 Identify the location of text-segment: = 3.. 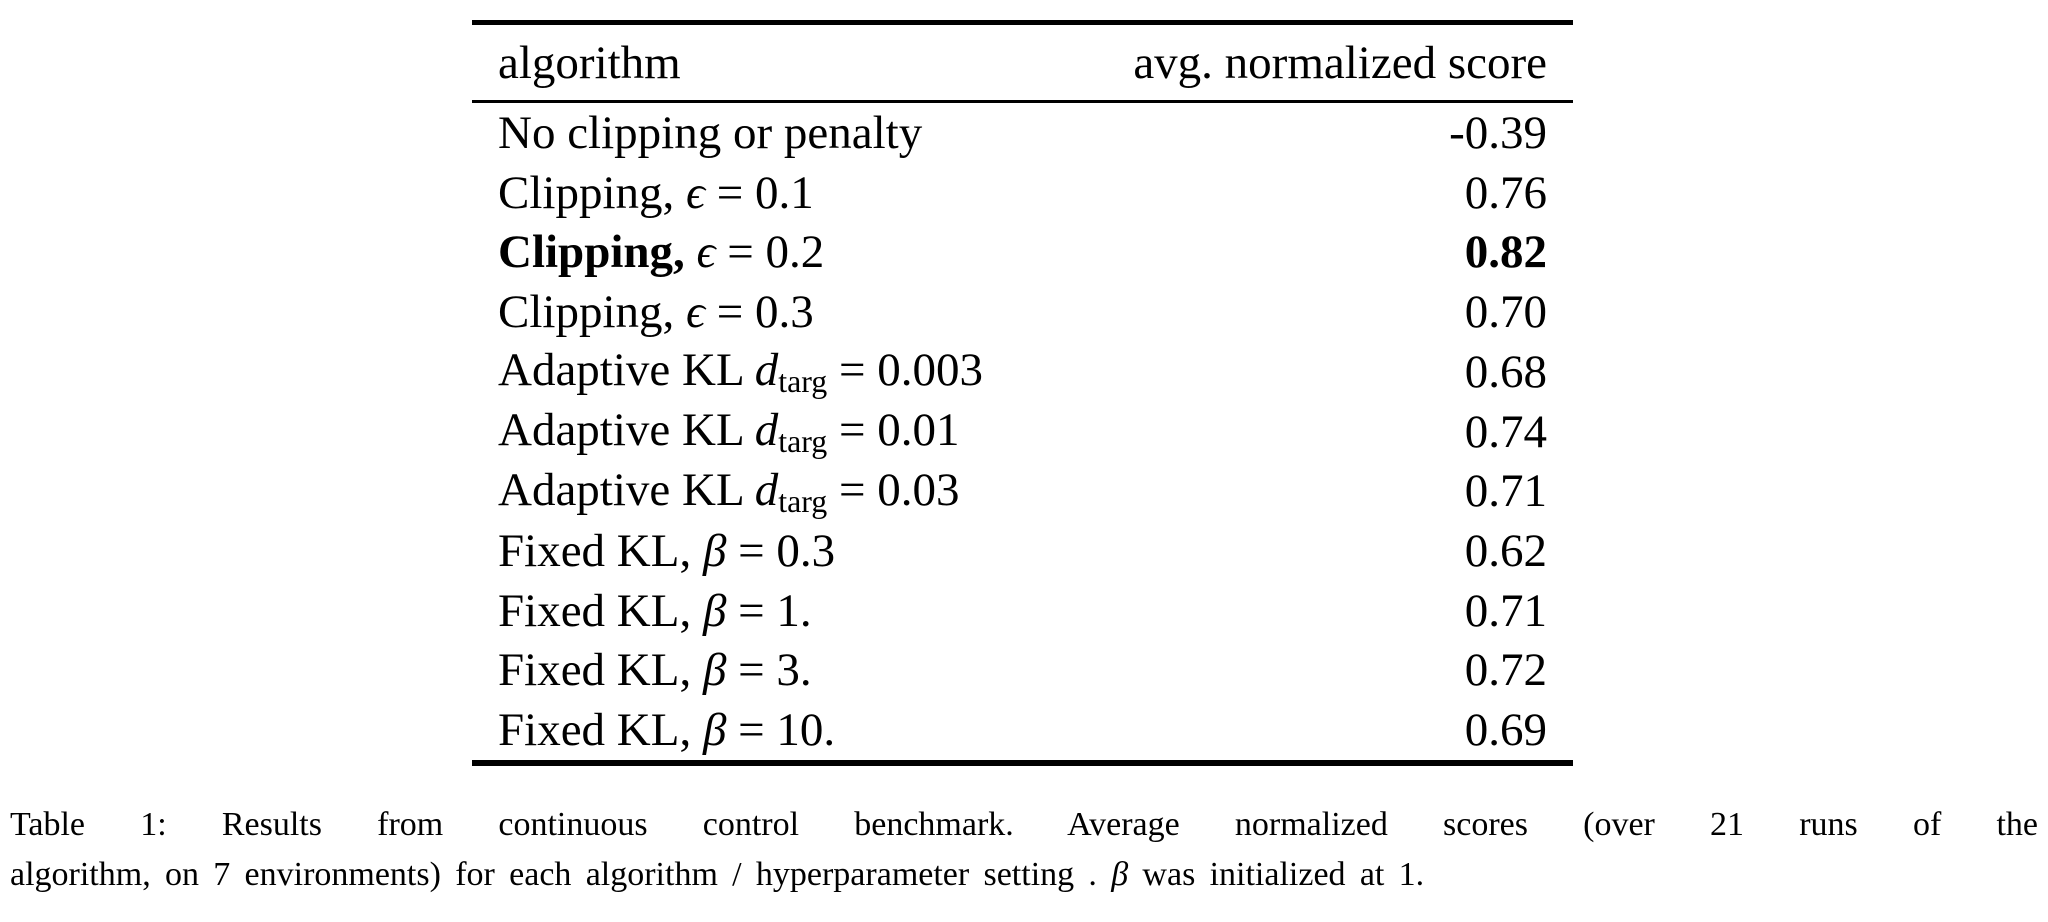
(769, 670).